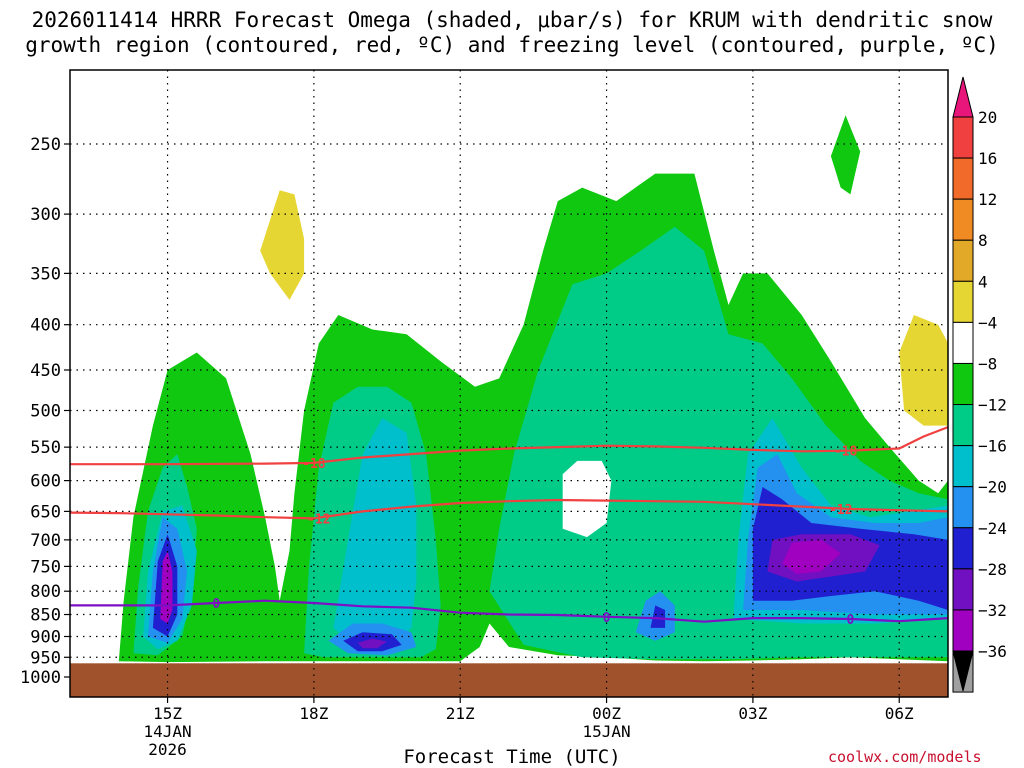  I want to click on x-tick-sublabel: 15JAN, so click(606, 731).